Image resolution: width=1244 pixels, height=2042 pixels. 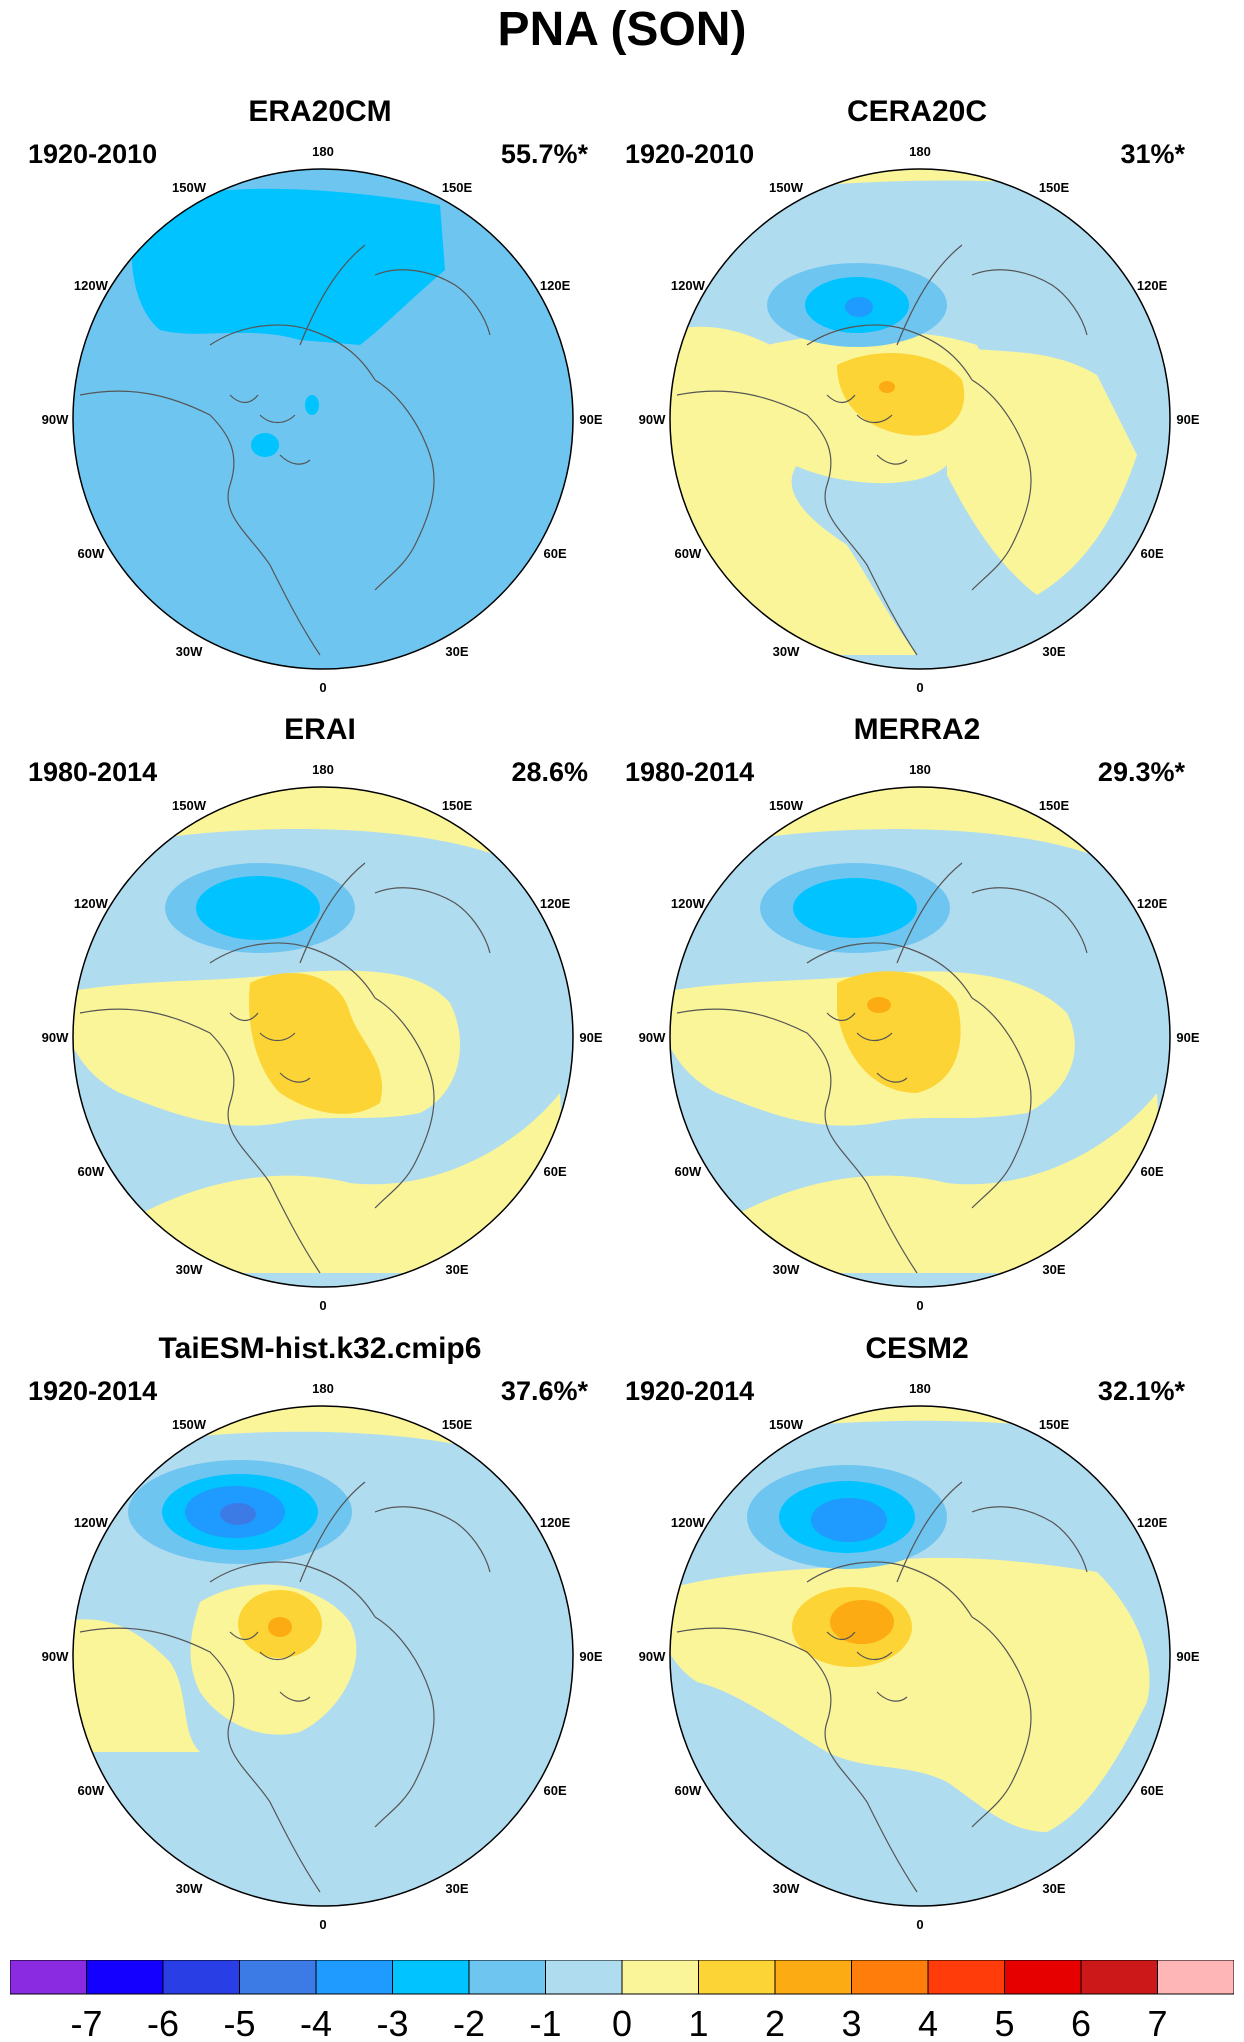 What do you see at coordinates (93, 154) in the screenshot?
I see `period-label: 1920-2010` at bounding box center [93, 154].